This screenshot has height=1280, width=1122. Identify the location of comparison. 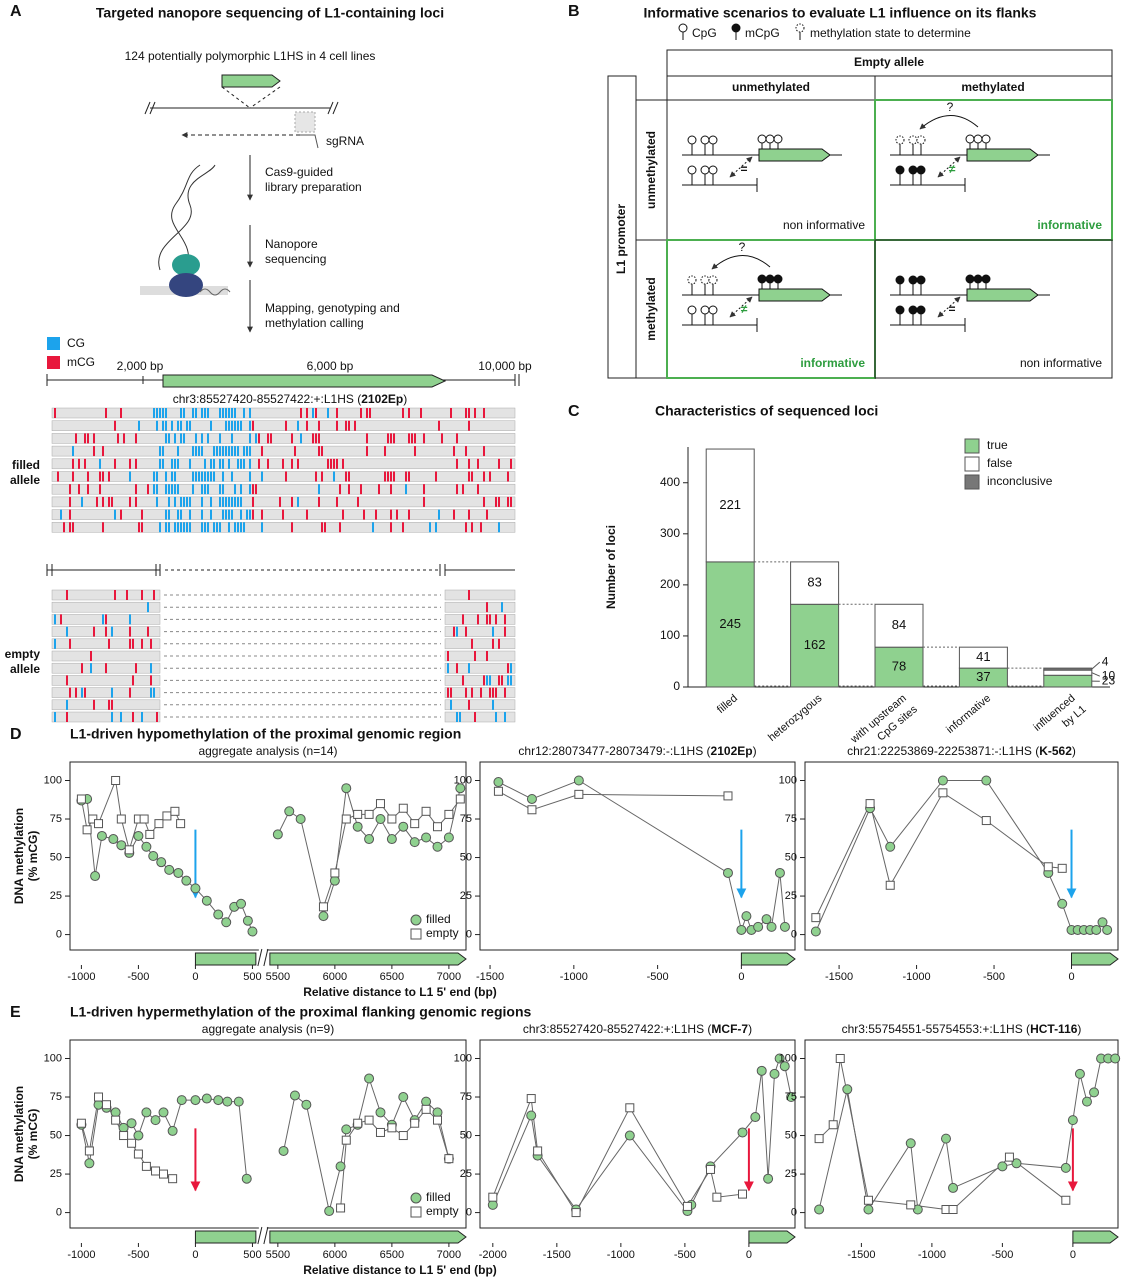
(949, 167).